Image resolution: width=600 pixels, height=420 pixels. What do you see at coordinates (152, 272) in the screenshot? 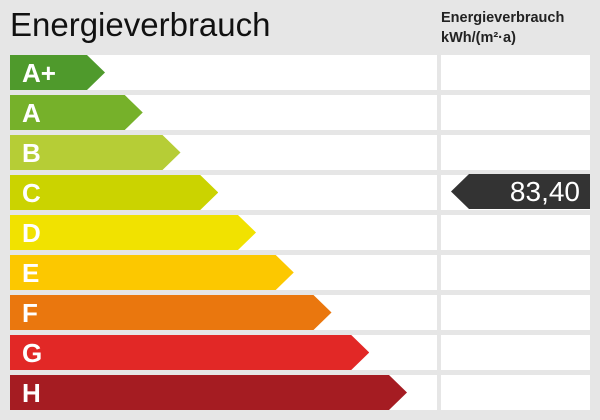
I see `class-bar-e: E` at bounding box center [152, 272].